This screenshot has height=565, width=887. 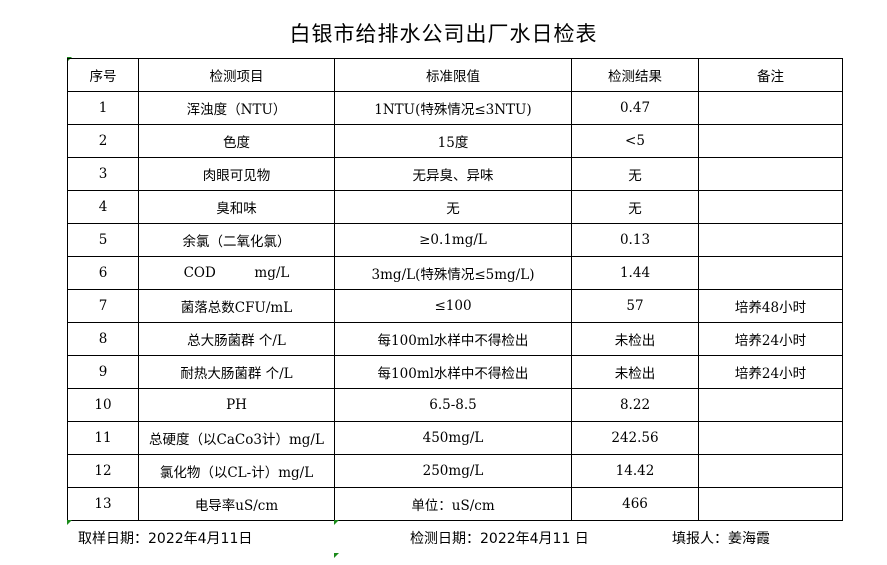 What do you see at coordinates (770, 306) in the screenshot?
I see `cell: 培养48小时` at bounding box center [770, 306].